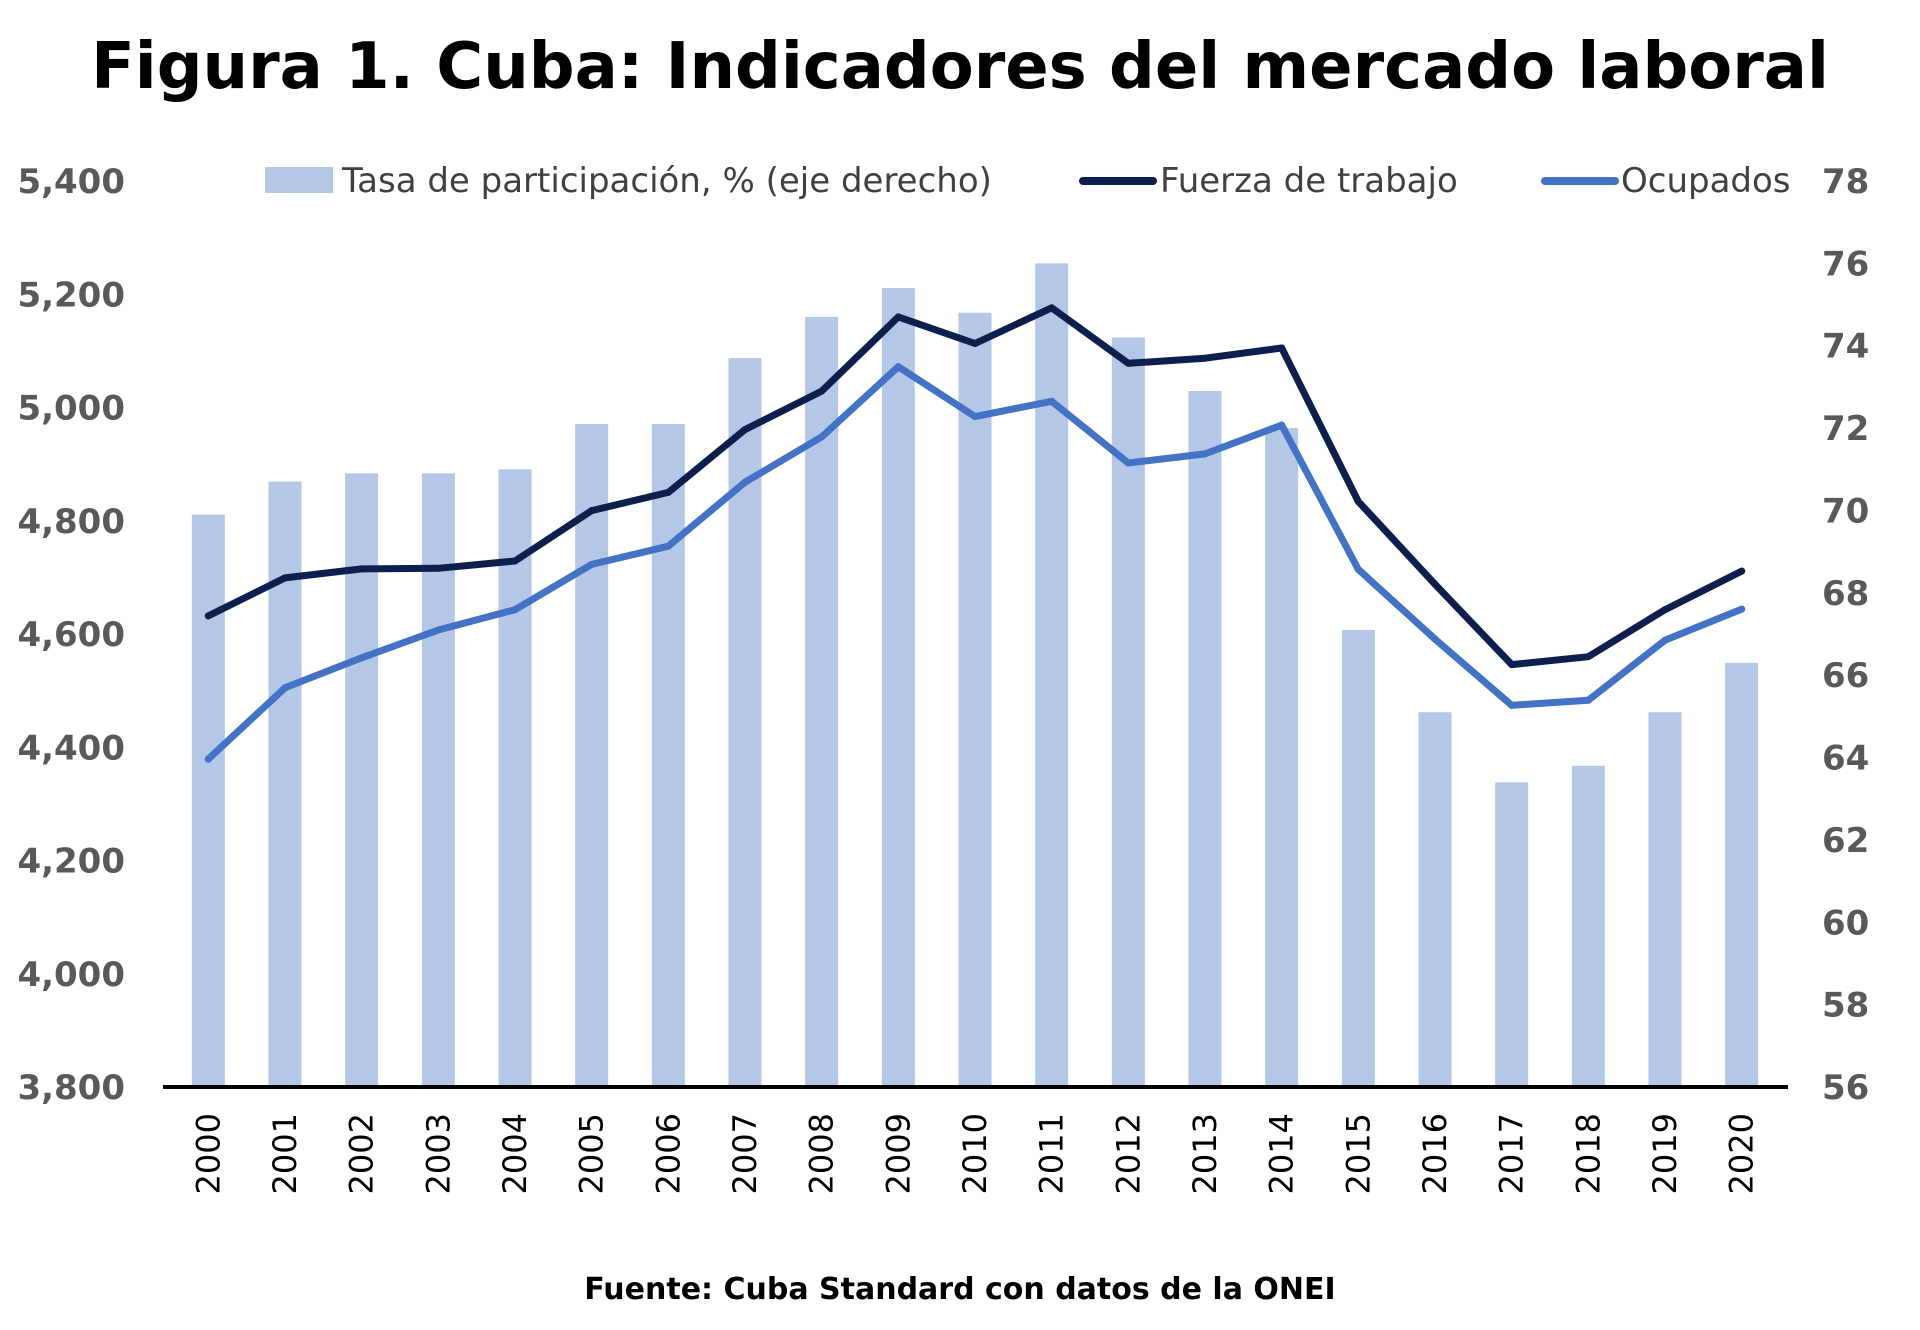 The width and height of the screenshot is (1920, 1330). What do you see at coordinates (1358, 1153) in the screenshot?
I see `x-axis-tick-label: 2015` at bounding box center [1358, 1153].